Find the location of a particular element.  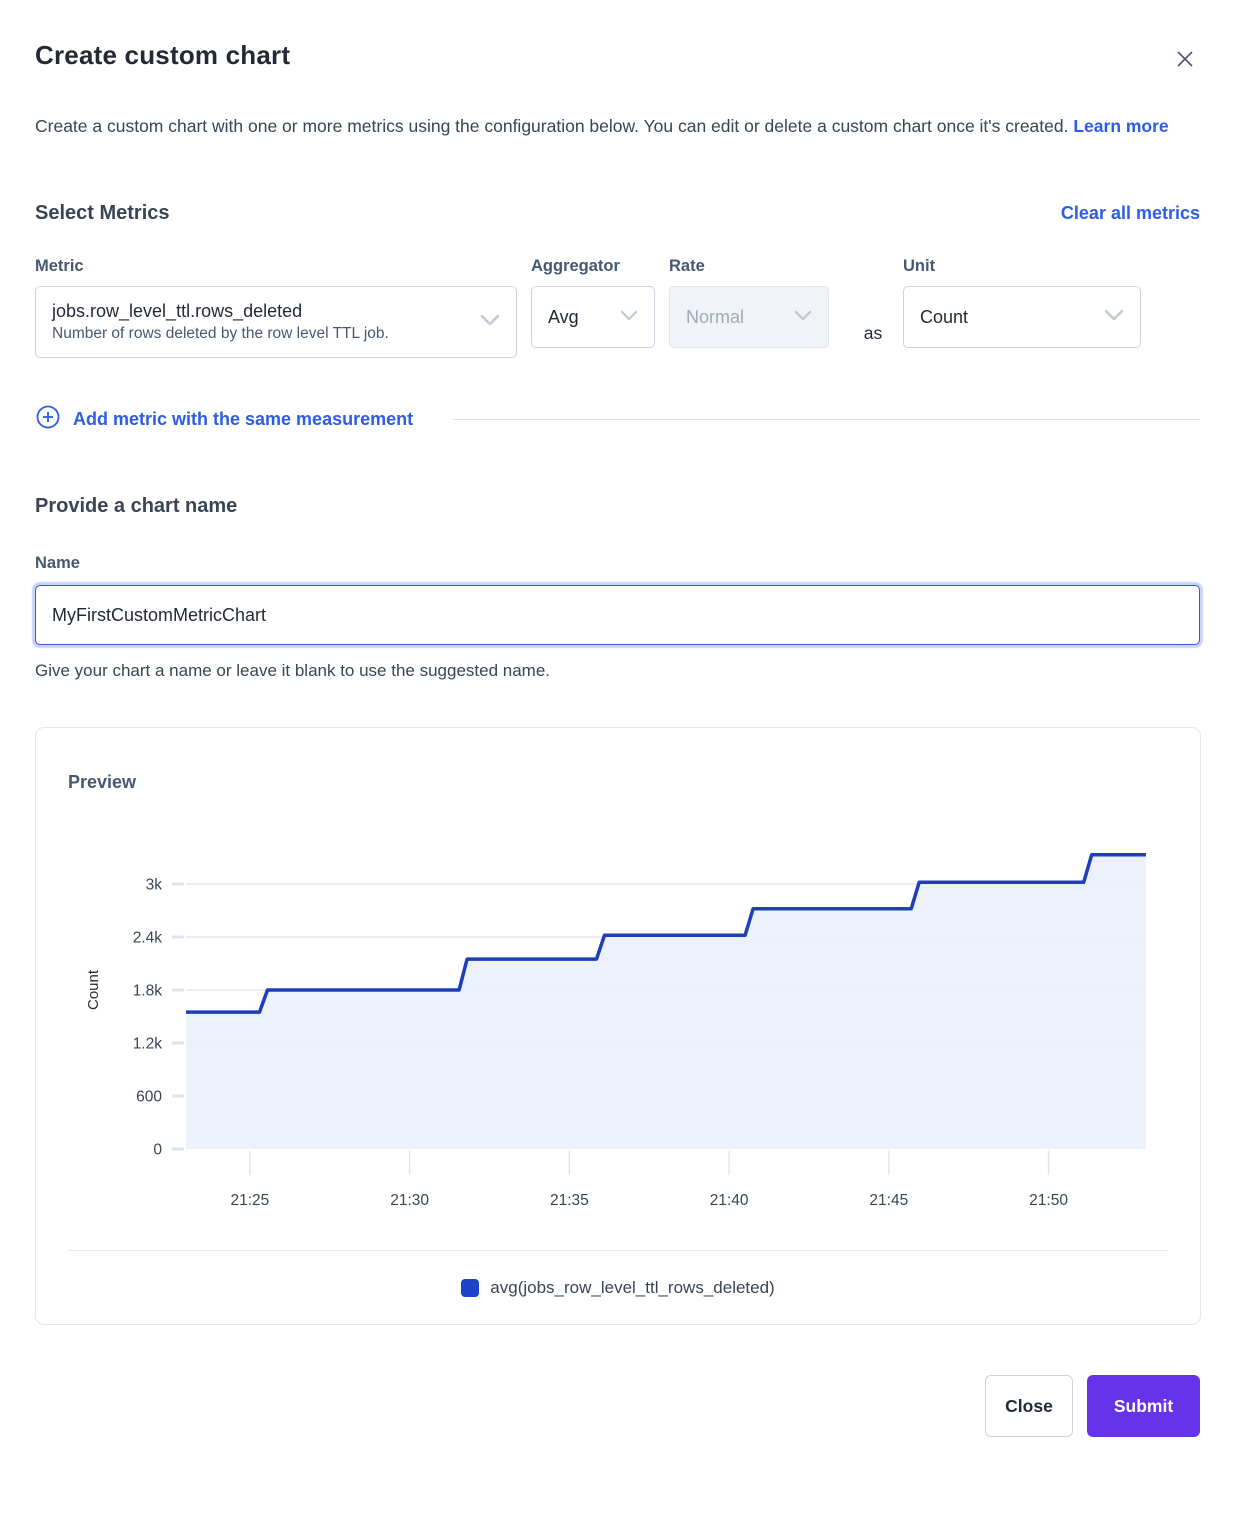

rate-select-disabled: Normal is located at coordinates (749, 317).